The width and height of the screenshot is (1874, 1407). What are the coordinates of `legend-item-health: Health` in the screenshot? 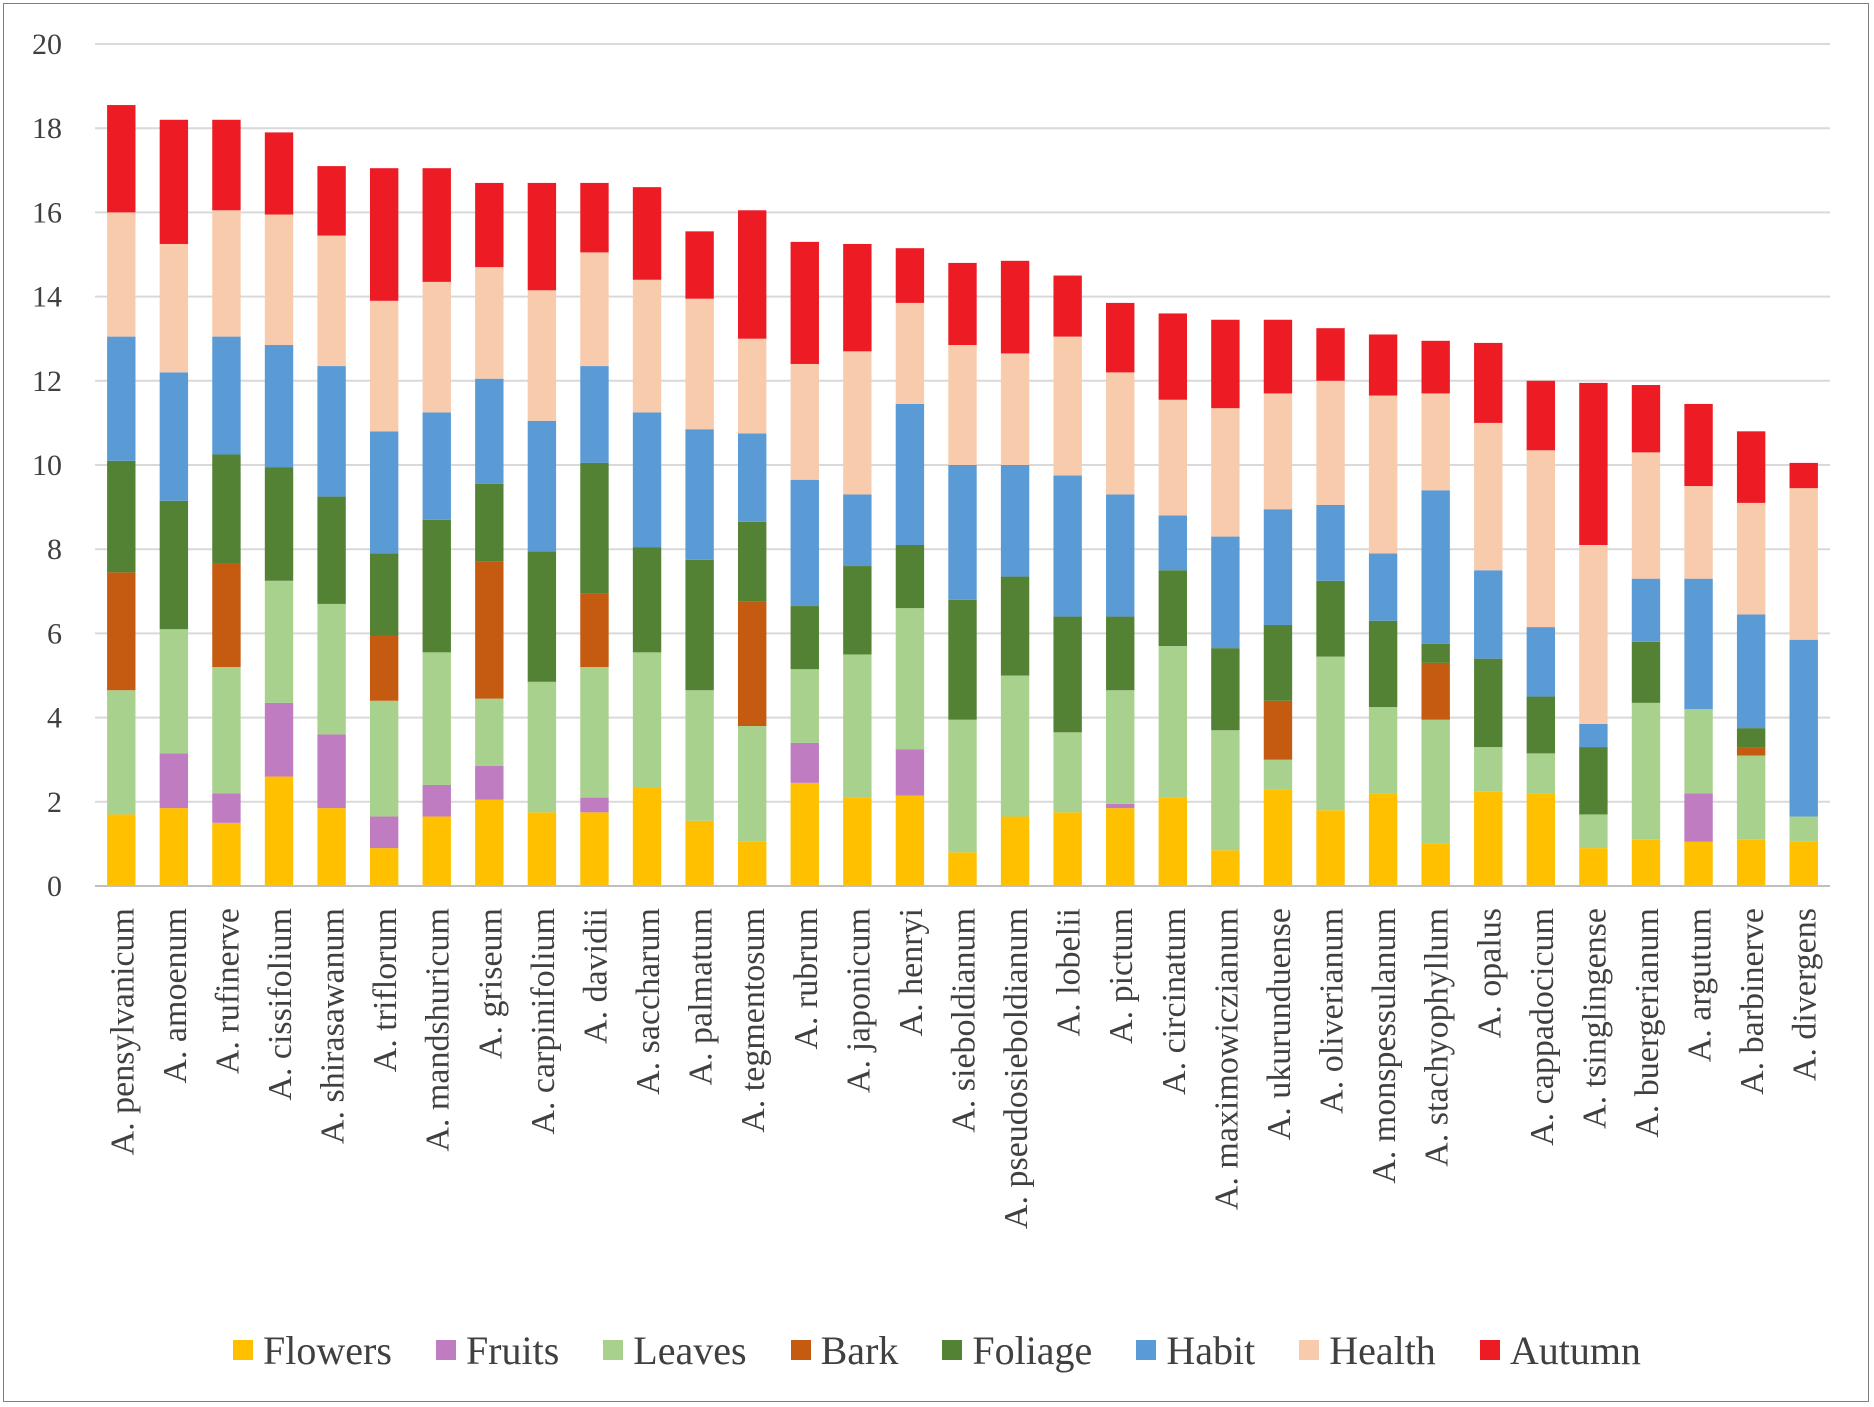 It's located at (1367, 1350).